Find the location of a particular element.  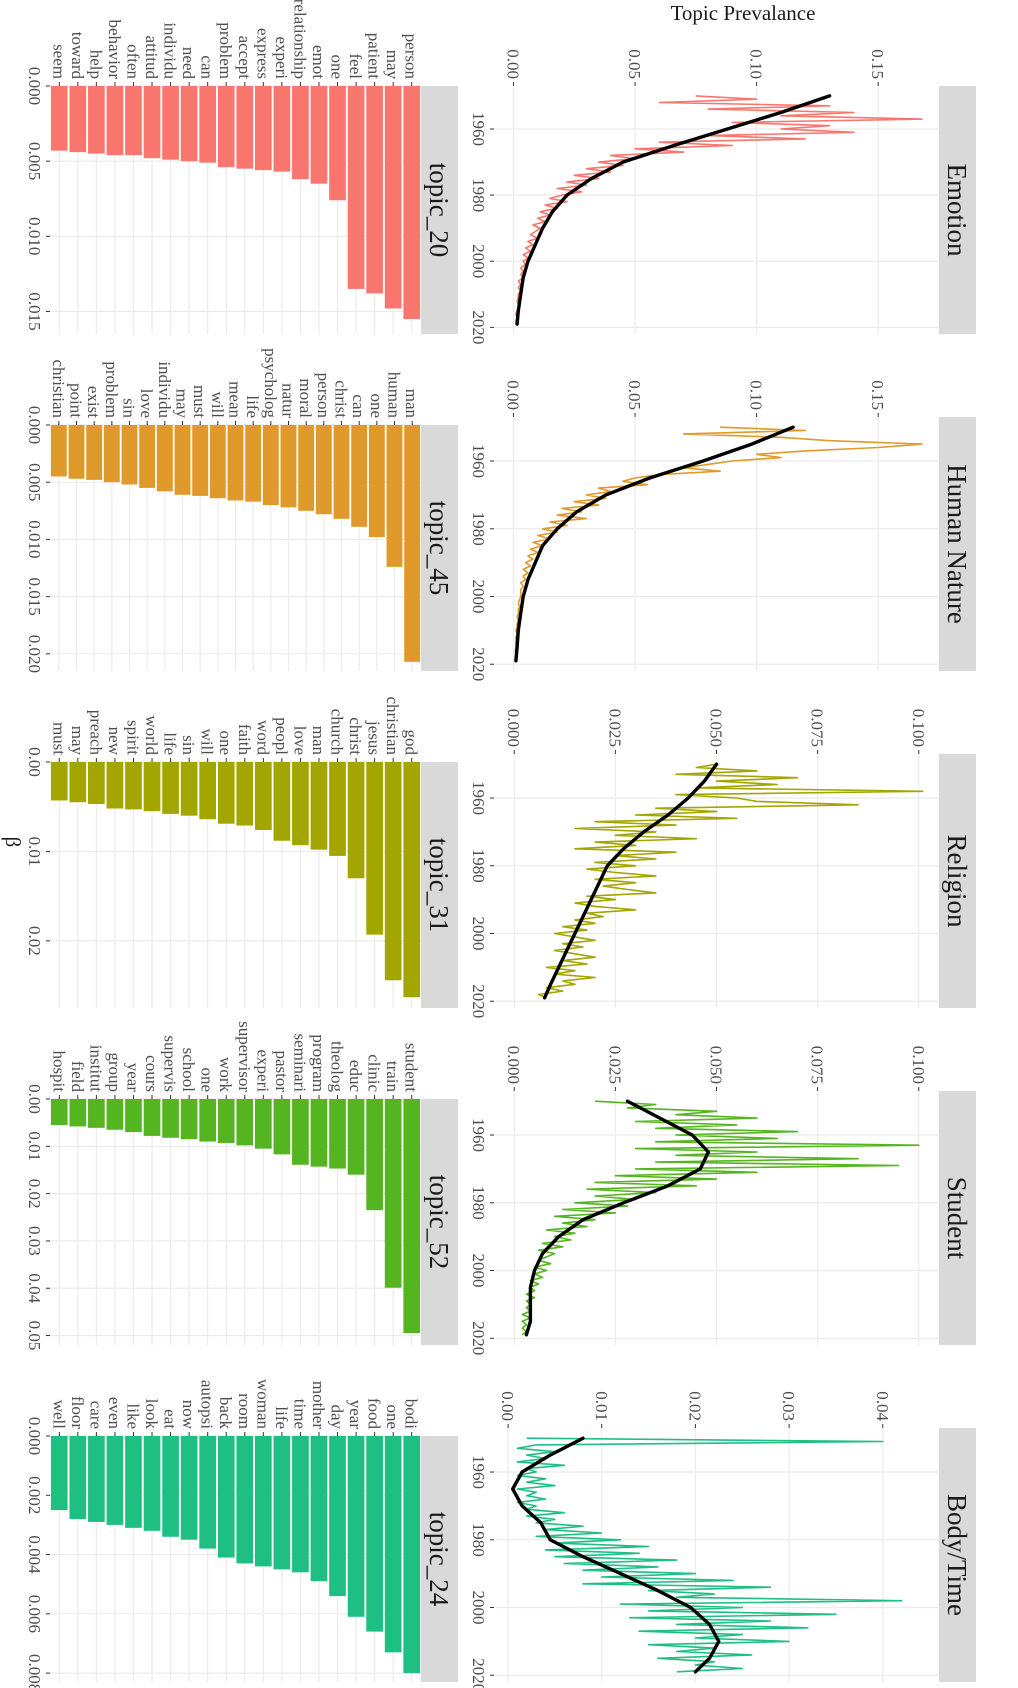

bar-topic-45-person is located at coordinates (323, 470).